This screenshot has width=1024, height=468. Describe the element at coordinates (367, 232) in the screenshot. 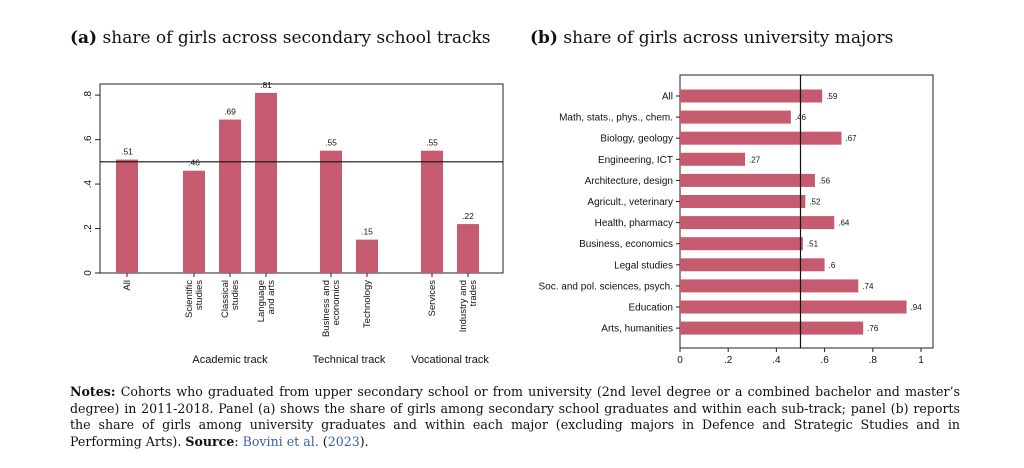

I see `bar-value-label-a: .15` at that location.